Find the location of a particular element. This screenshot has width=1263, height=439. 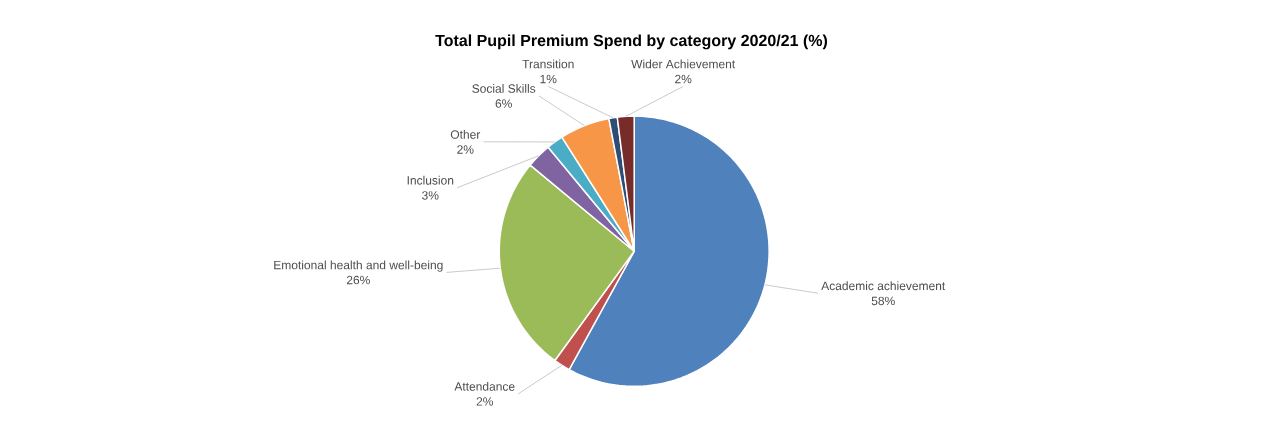

slice-label: Wider Achievement is located at coordinates (683, 64).